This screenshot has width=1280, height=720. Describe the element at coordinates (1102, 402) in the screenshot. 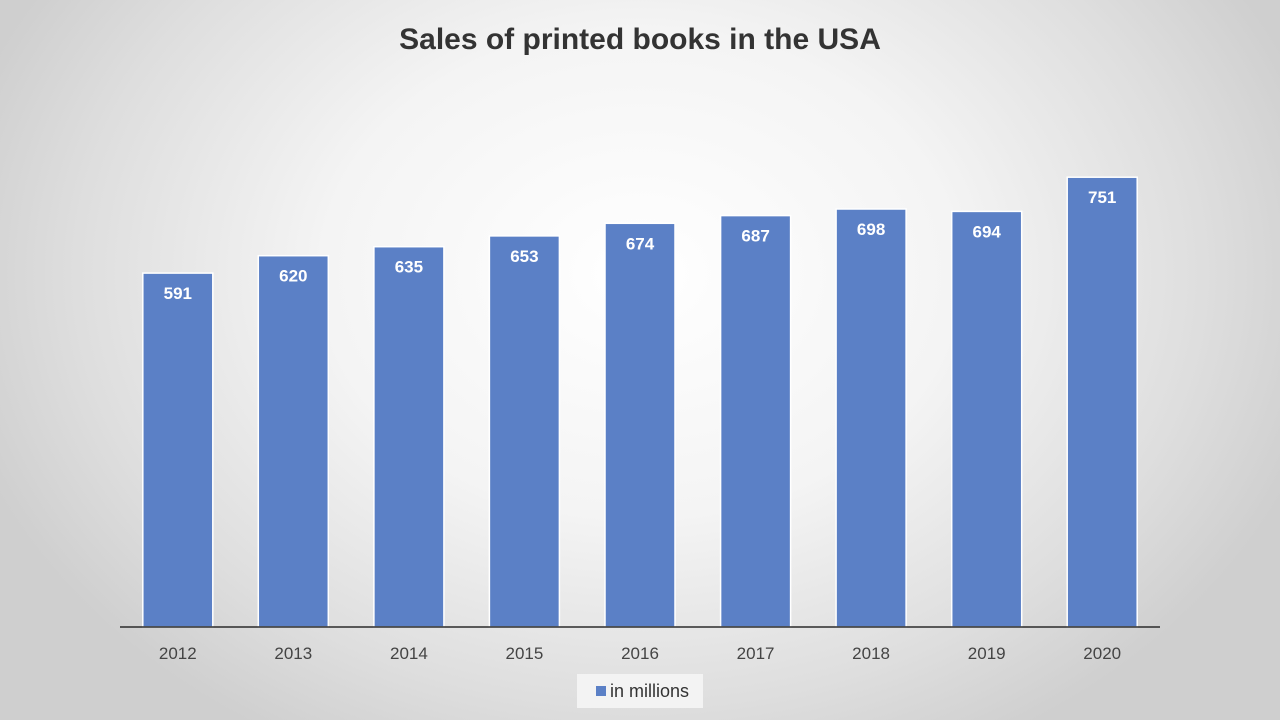

I see `bar-2020` at that location.